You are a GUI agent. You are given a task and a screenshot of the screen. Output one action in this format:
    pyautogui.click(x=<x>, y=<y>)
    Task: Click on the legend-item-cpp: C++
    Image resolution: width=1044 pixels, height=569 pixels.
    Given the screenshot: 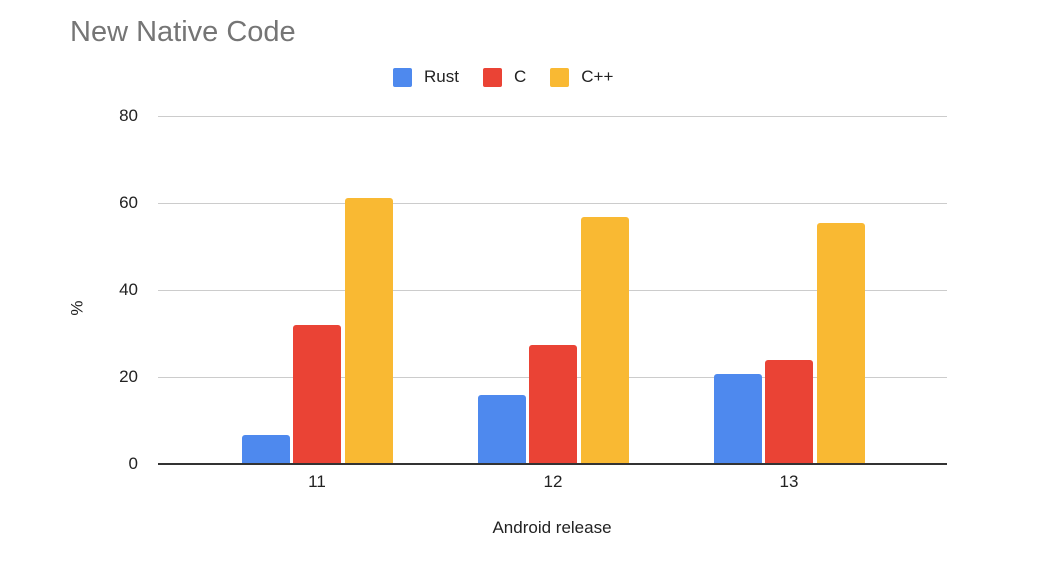 What is the action you would take?
    pyautogui.click(x=581, y=77)
    